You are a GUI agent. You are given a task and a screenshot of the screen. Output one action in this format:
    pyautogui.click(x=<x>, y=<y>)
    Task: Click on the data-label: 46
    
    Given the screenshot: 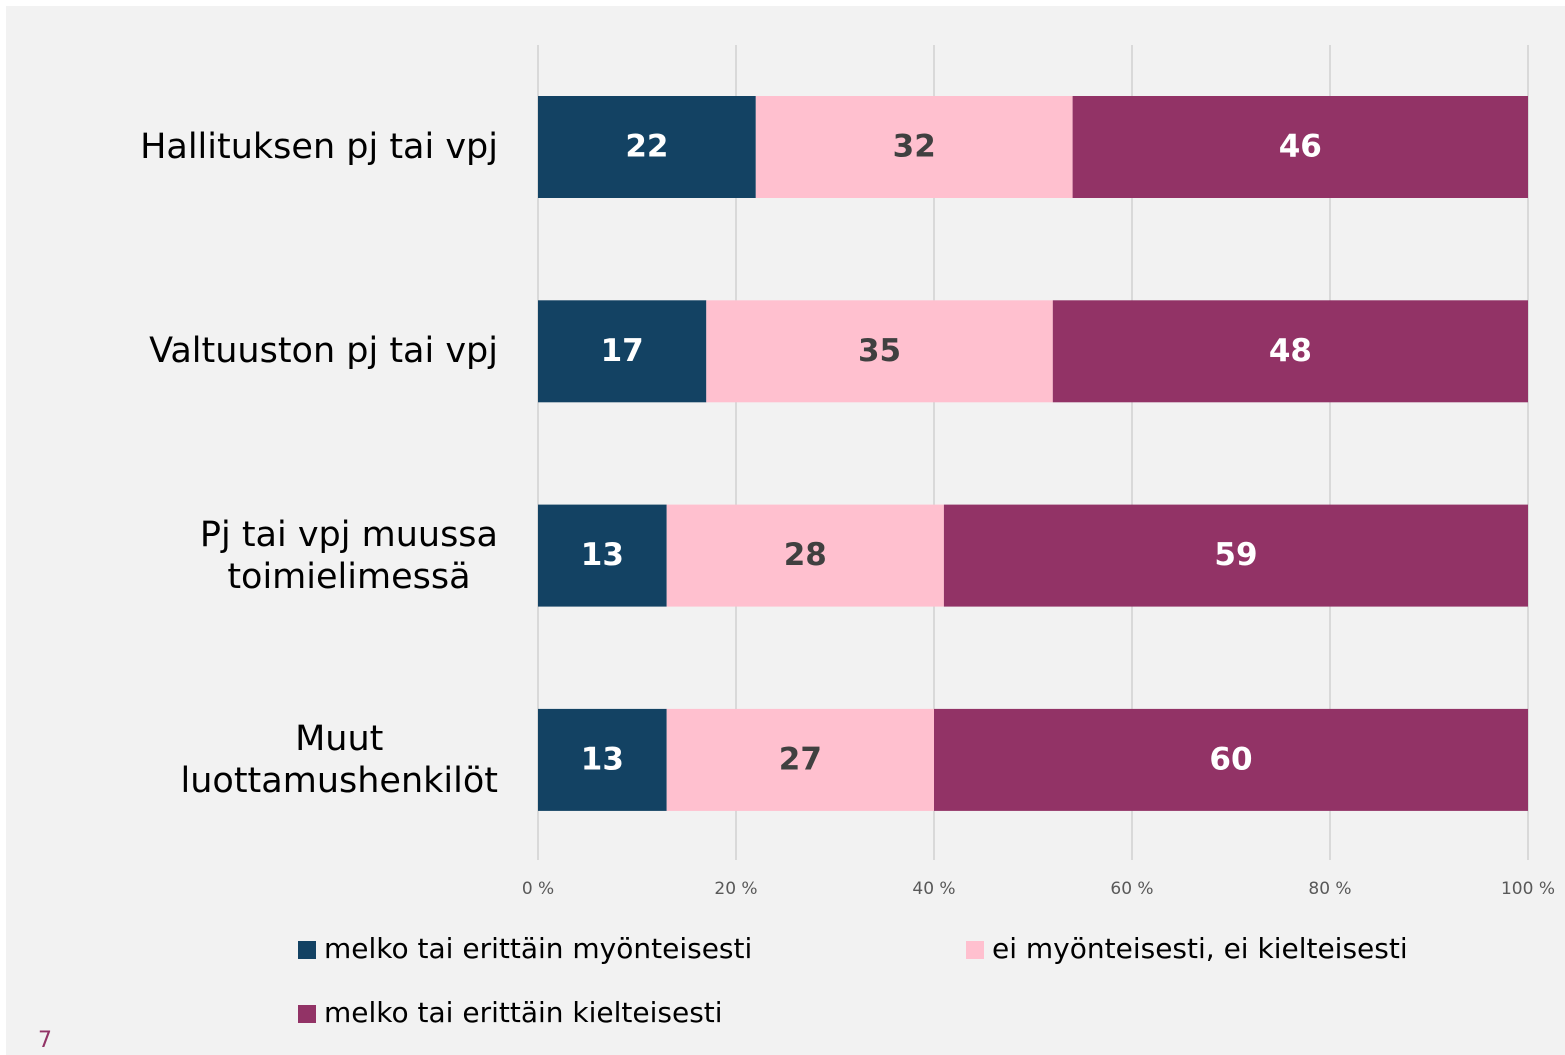 What is the action you would take?
    pyautogui.click(x=1300, y=147)
    